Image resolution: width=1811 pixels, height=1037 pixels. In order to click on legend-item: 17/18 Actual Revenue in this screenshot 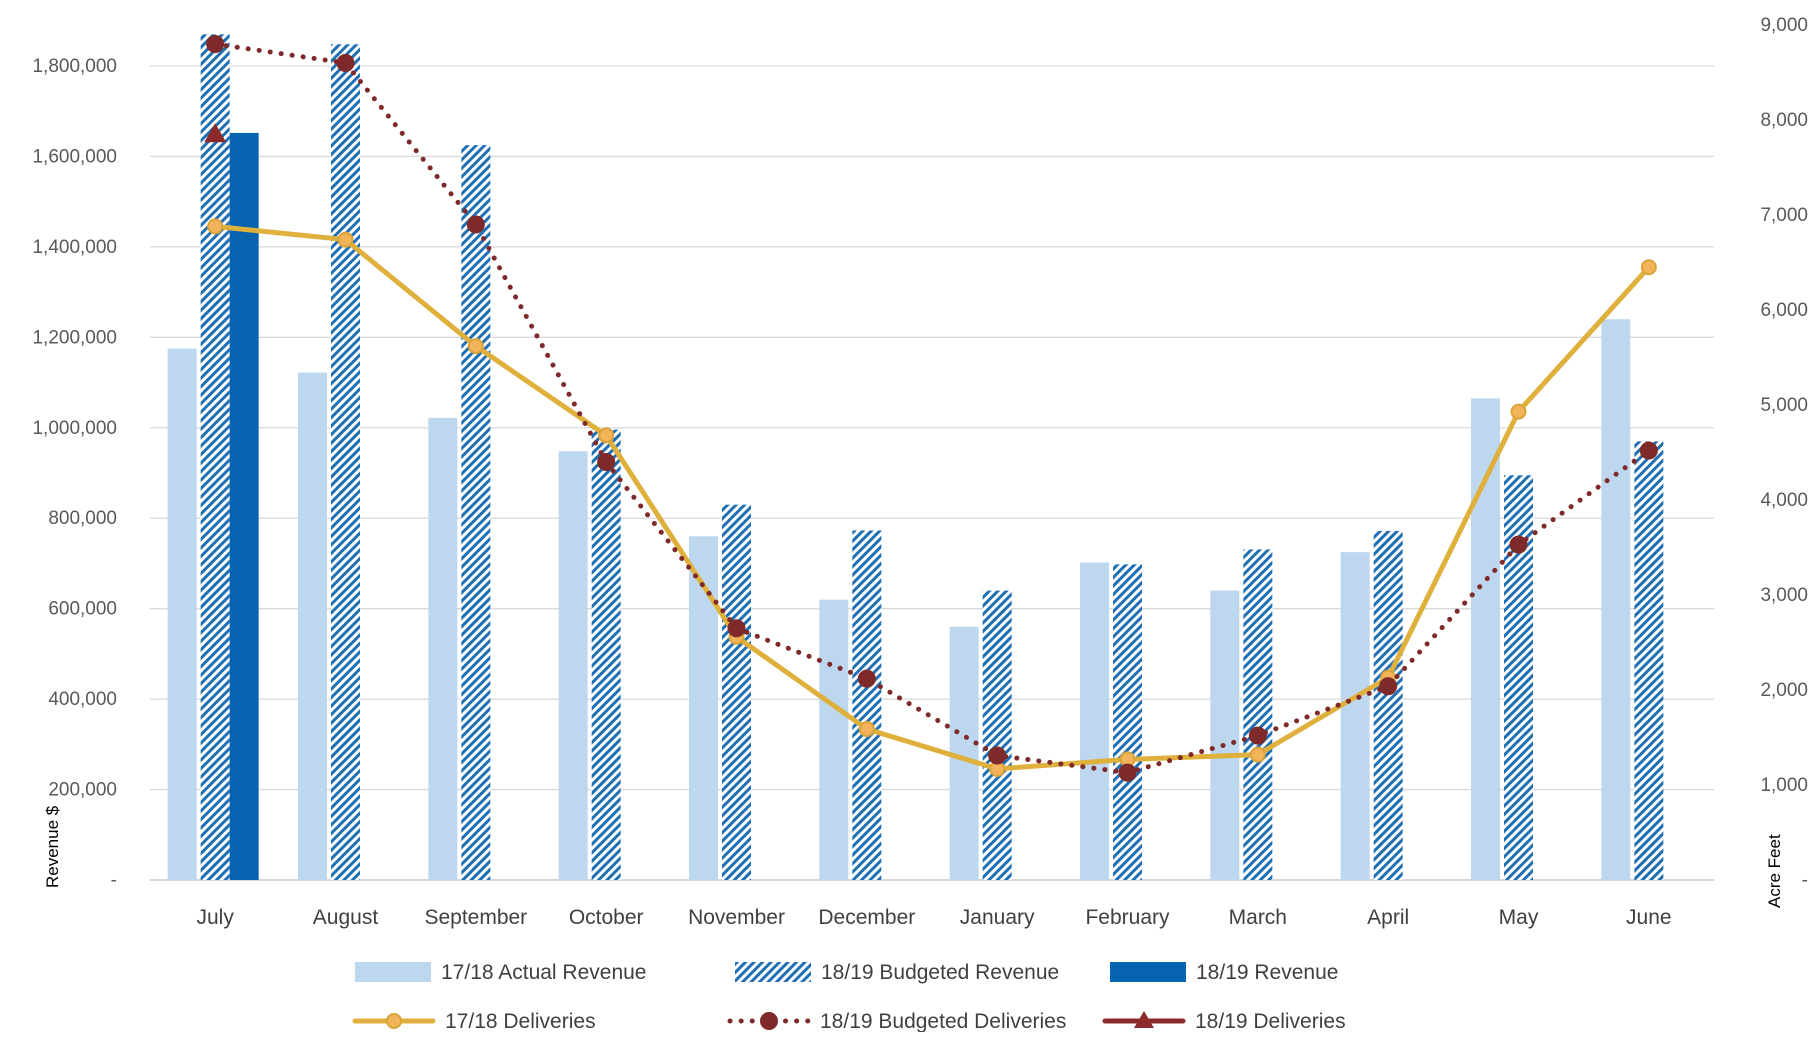, I will do `click(501, 972)`.